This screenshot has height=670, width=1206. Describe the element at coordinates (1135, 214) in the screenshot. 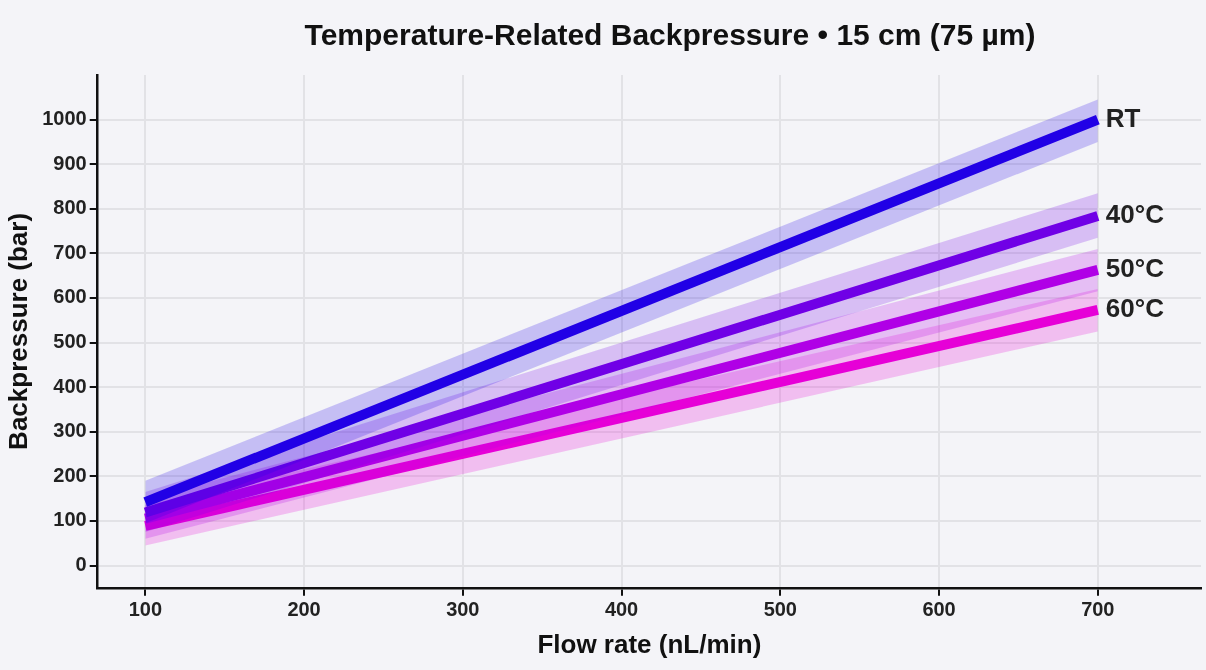

I see `series-label: 40°C` at that location.